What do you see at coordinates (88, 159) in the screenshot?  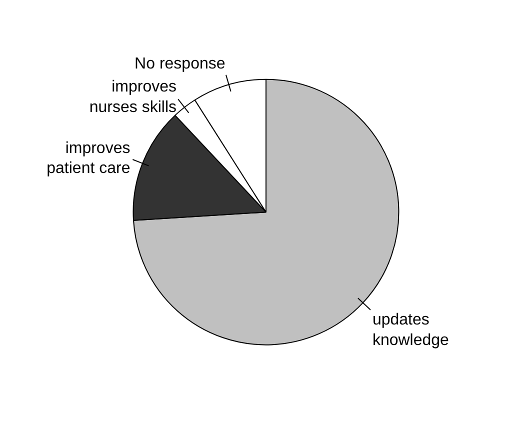 I see `slice-label: improves patient care` at bounding box center [88, 159].